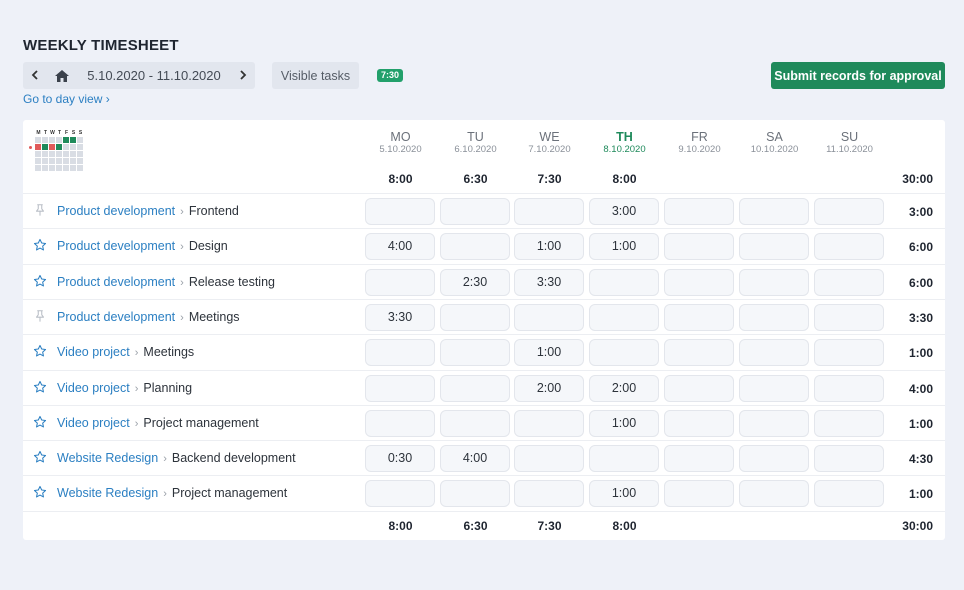  Describe the element at coordinates (62, 75) in the screenshot. I see `home-icon` at that location.